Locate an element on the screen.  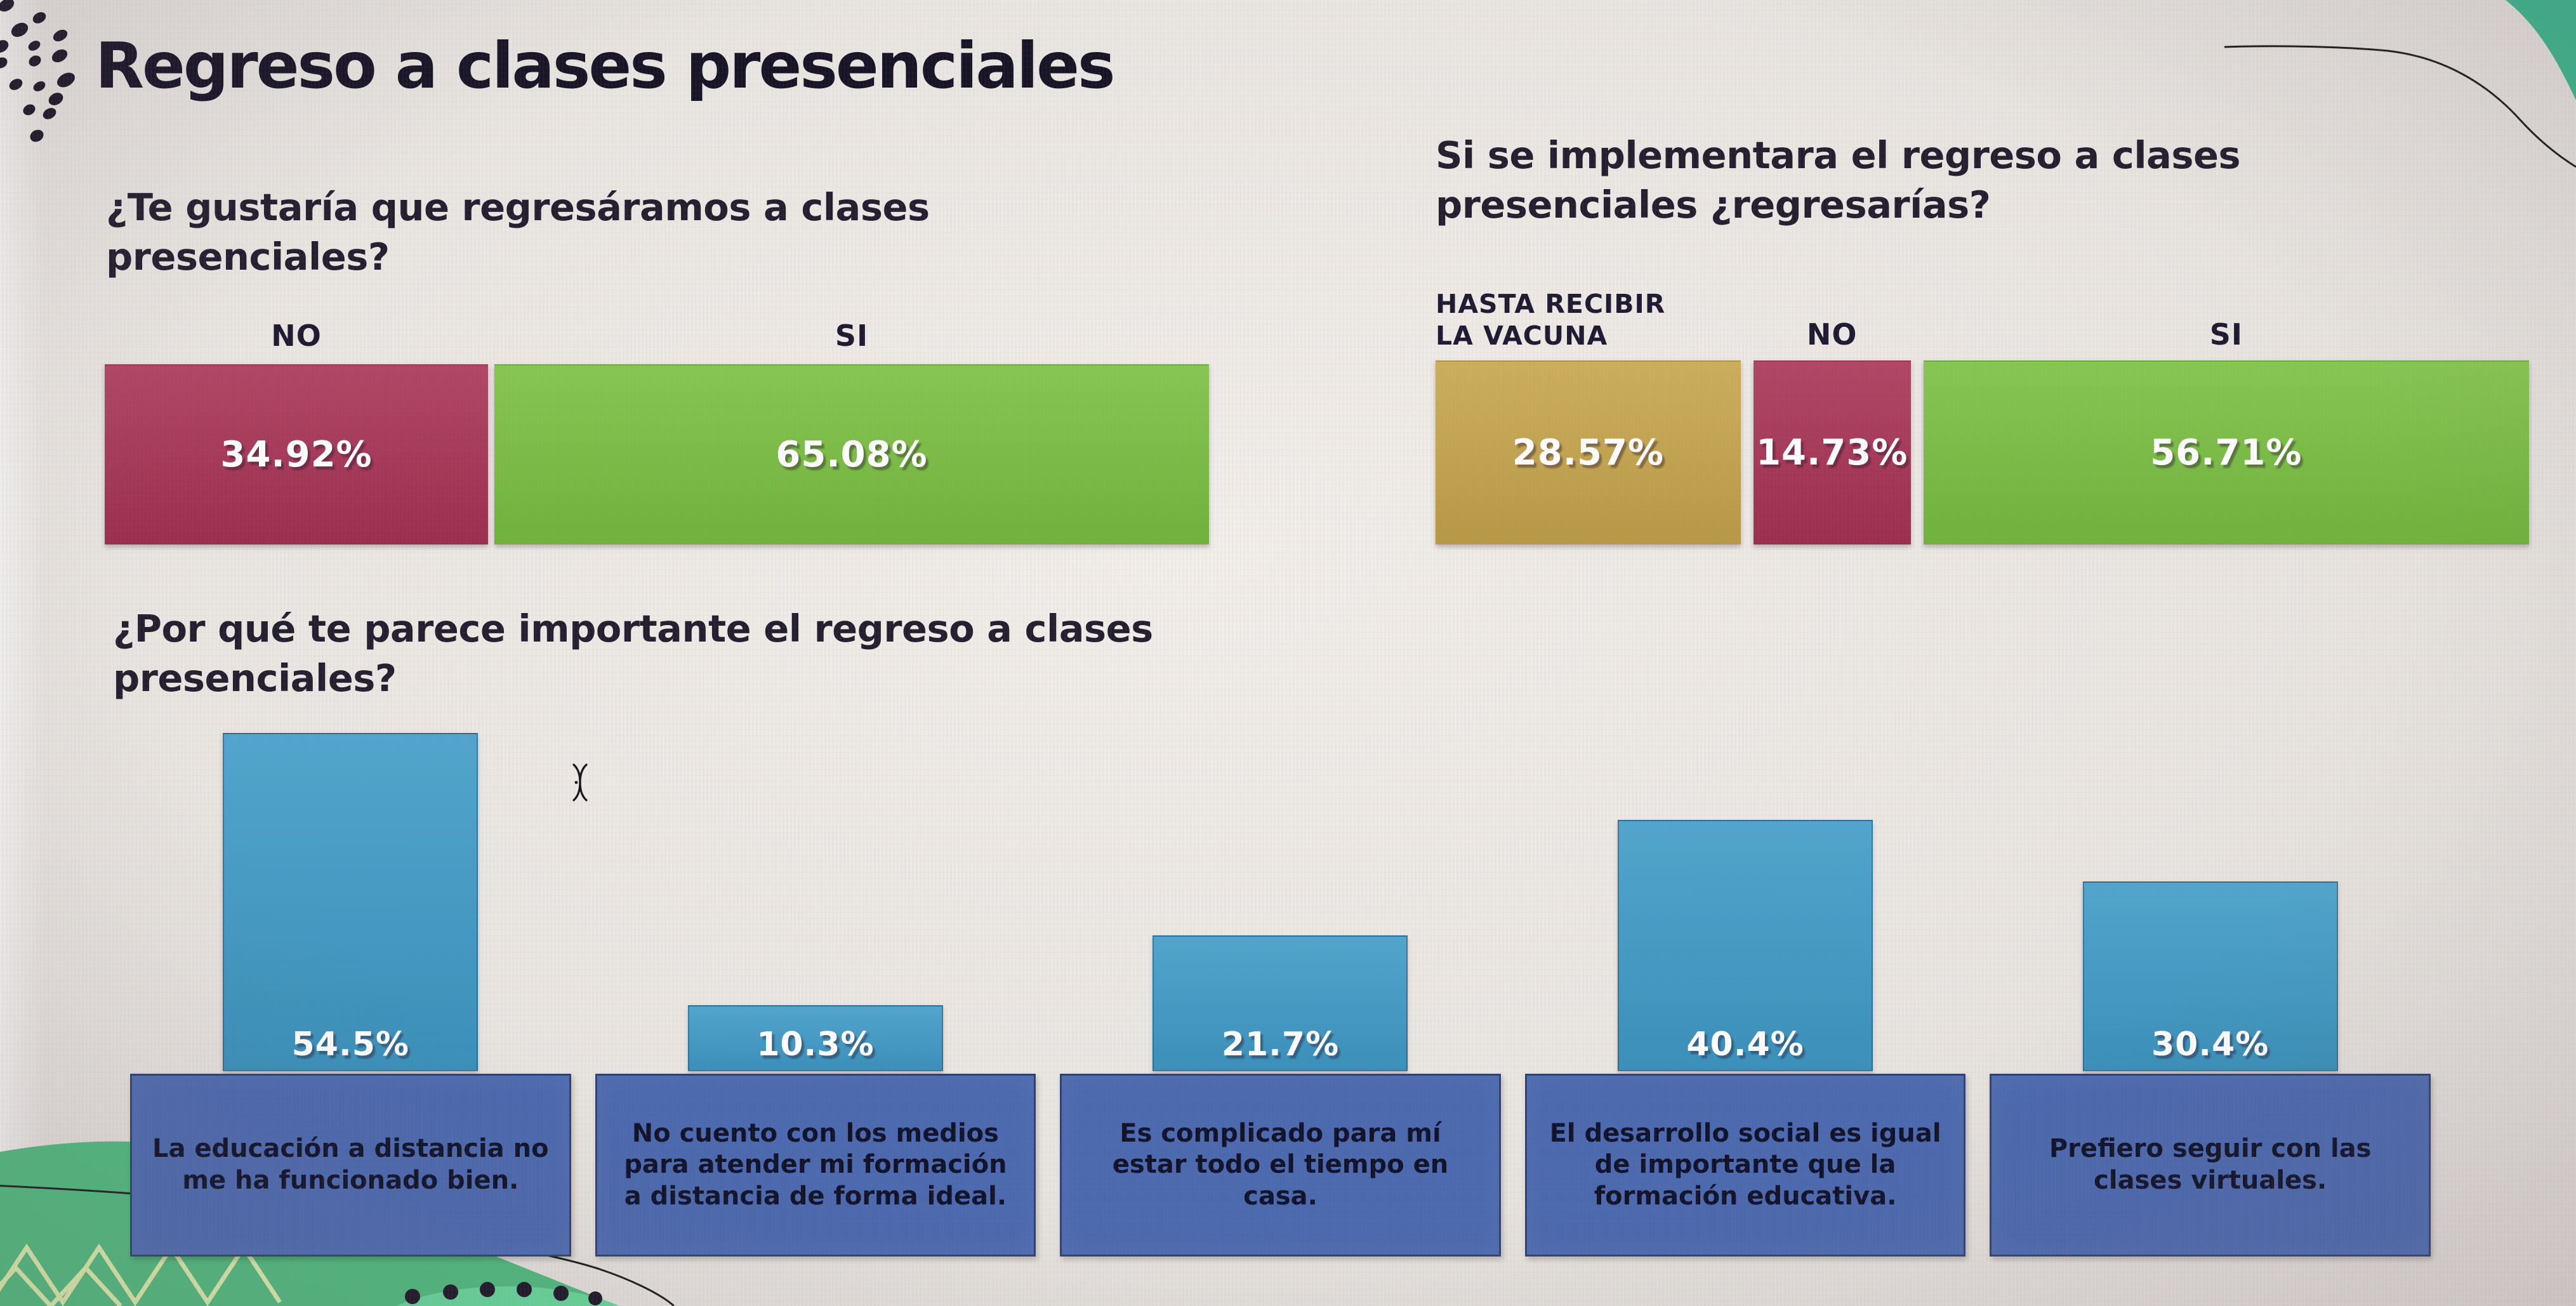
chart3-value-4: 40.4% is located at coordinates (1745, 1045).